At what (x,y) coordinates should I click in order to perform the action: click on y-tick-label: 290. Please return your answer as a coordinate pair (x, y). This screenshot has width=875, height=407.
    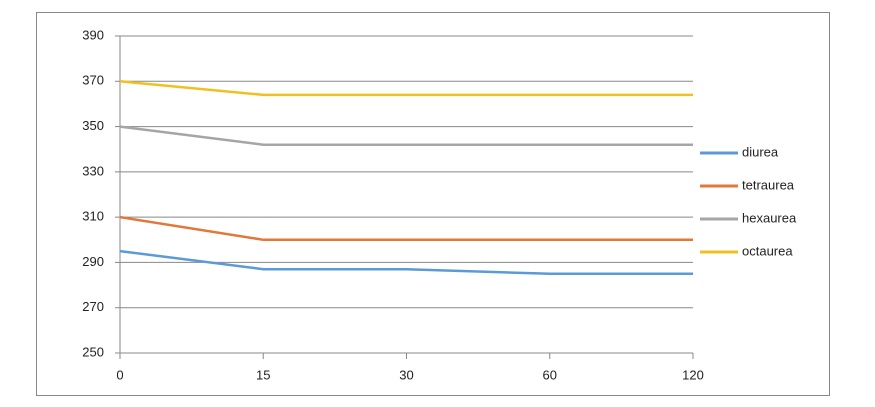
    Looking at the image, I should click on (93, 261).